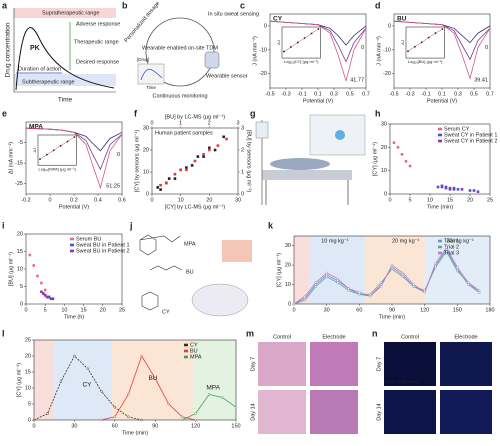  I want to click on insitu-label: In situ sweat sensing, so click(233, 14).